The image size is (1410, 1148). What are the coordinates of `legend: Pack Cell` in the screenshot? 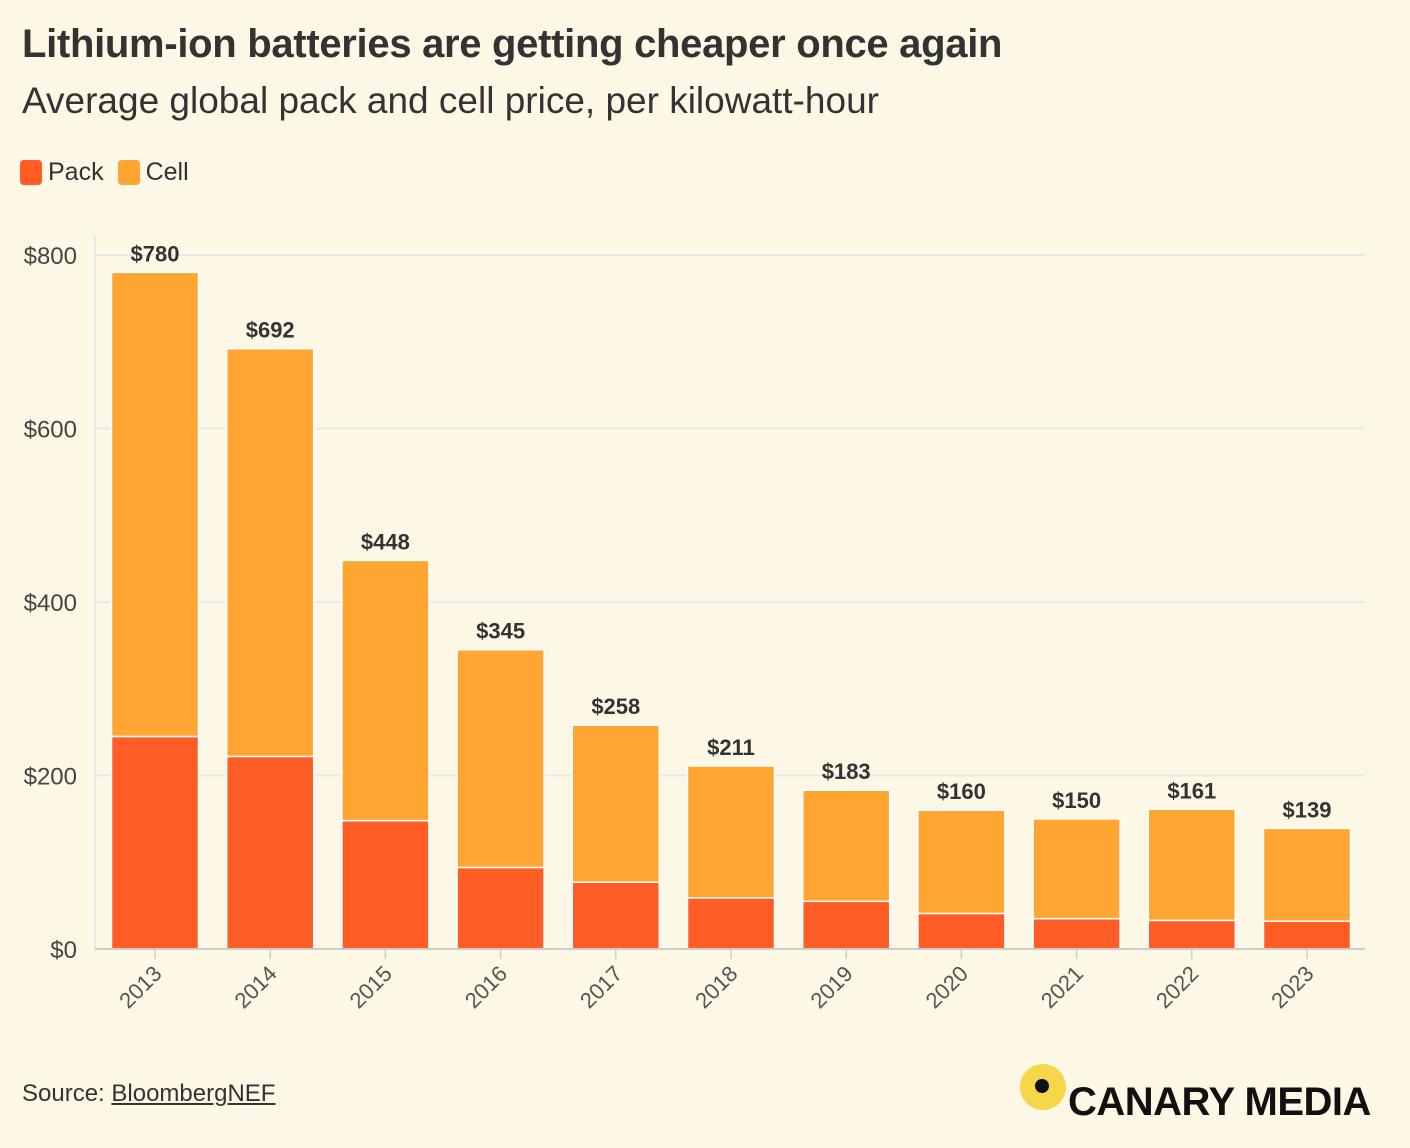 It's located at (104, 172).